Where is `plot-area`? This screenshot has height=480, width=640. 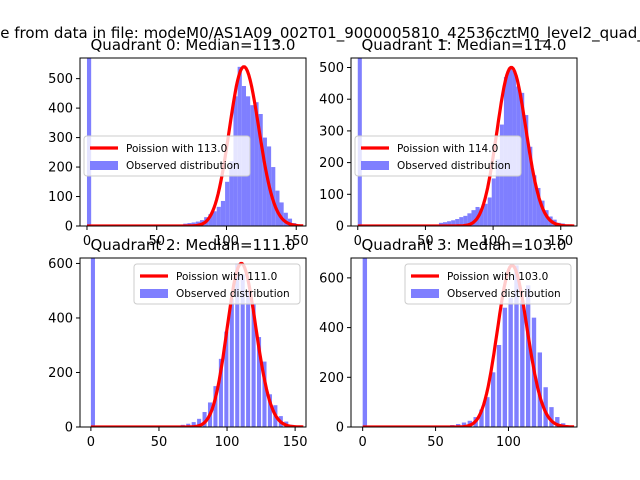
plot-area is located at coordinates (197, 342).